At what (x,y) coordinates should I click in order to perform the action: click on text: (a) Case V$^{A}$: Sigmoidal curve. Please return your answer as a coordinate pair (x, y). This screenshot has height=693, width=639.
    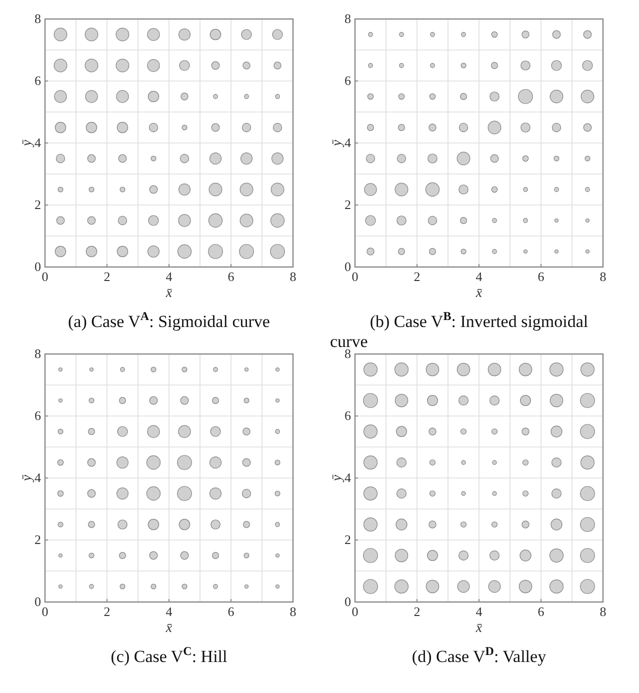
    Looking at the image, I should click on (169, 320).